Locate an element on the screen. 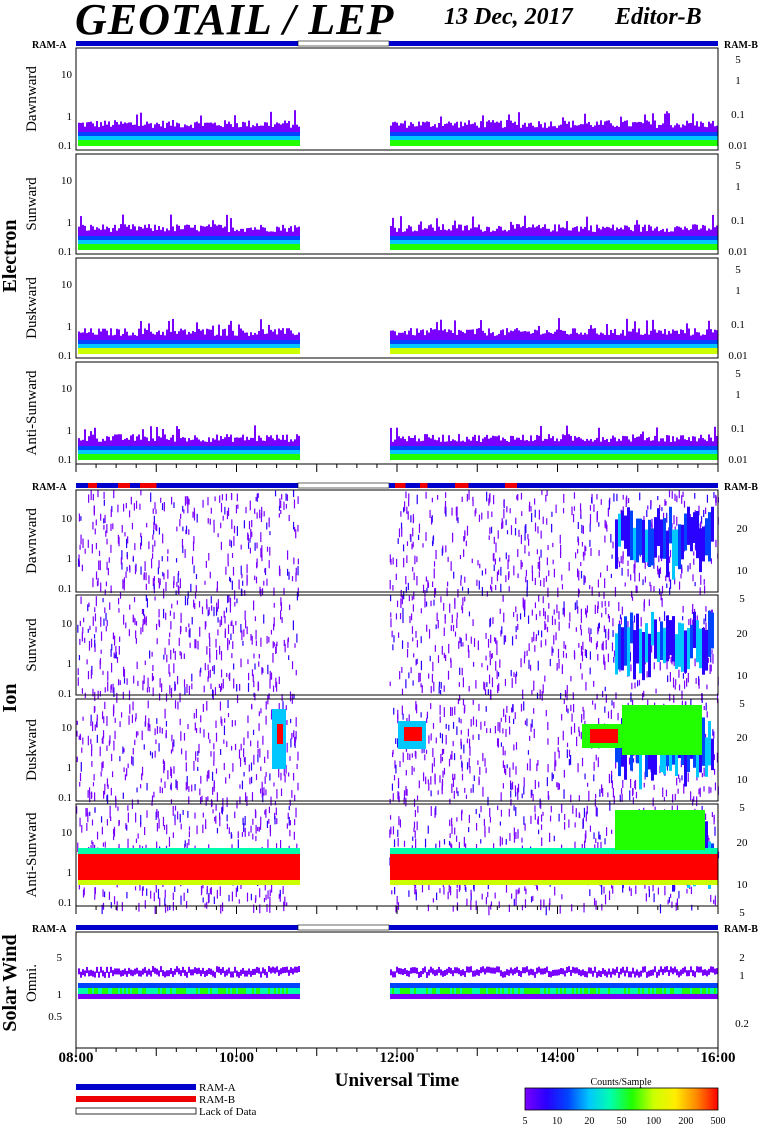 The width and height of the screenshot is (762, 1128). ram-a-label-0: RAM-A is located at coordinates (49, 45).